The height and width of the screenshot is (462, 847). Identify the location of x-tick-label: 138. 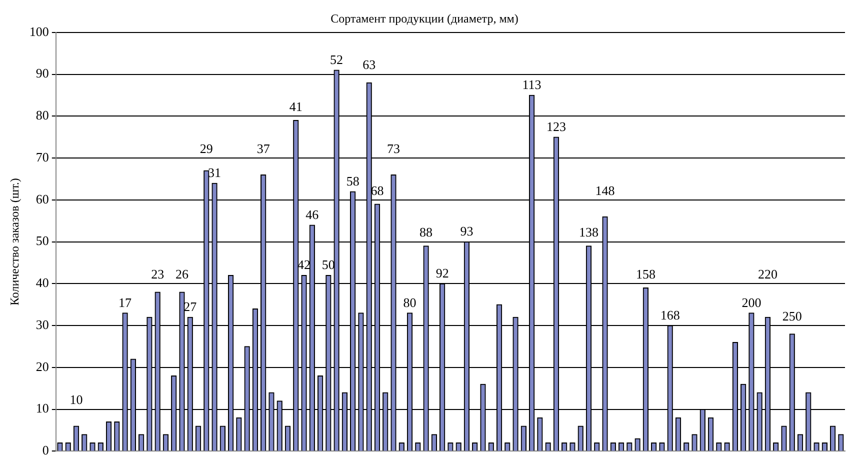
(588, 232).